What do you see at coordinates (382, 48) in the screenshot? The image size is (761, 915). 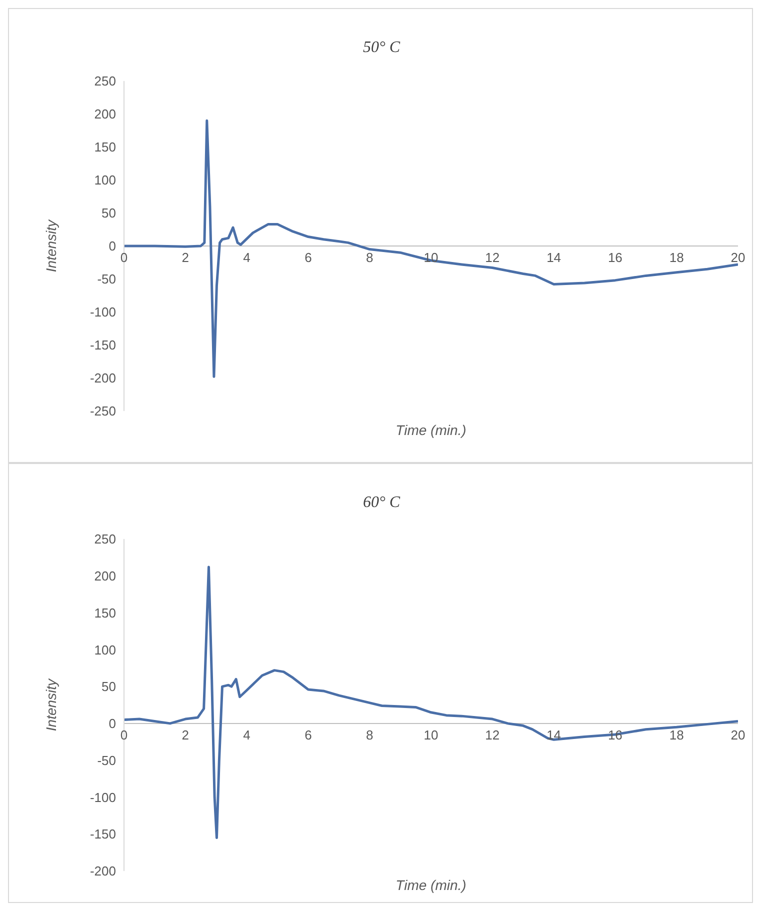 I see `chart-title: 50° C` at bounding box center [382, 48].